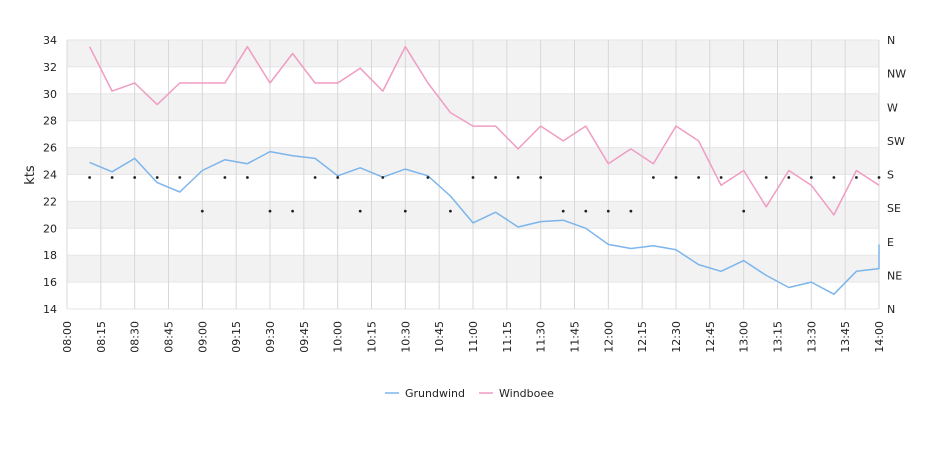  Describe the element at coordinates (890, 175) in the screenshot. I see `y2-tick-label: S` at that location.